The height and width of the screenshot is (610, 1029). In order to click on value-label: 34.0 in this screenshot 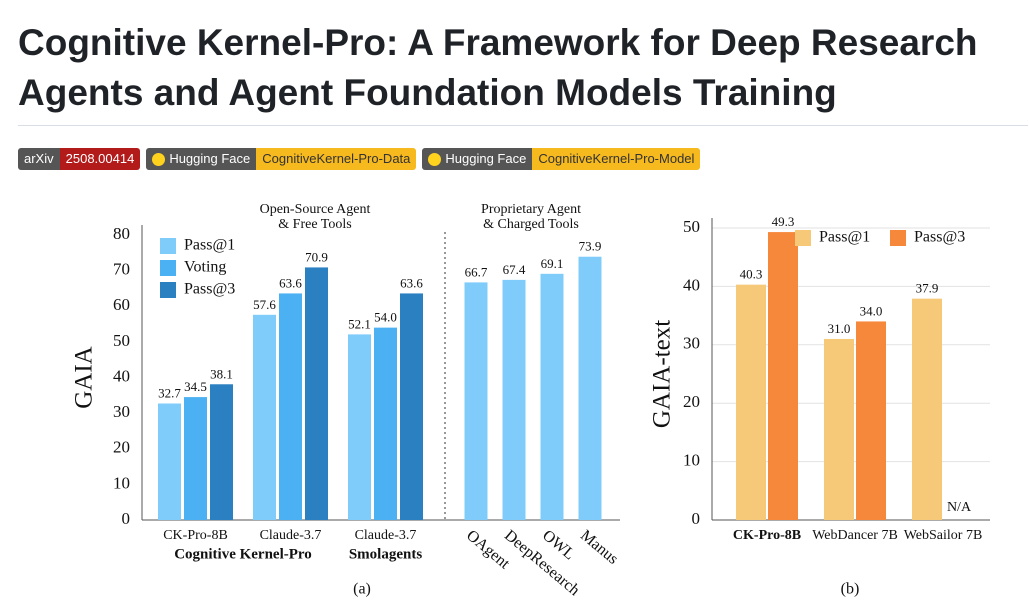, I will do `click(871, 310)`.